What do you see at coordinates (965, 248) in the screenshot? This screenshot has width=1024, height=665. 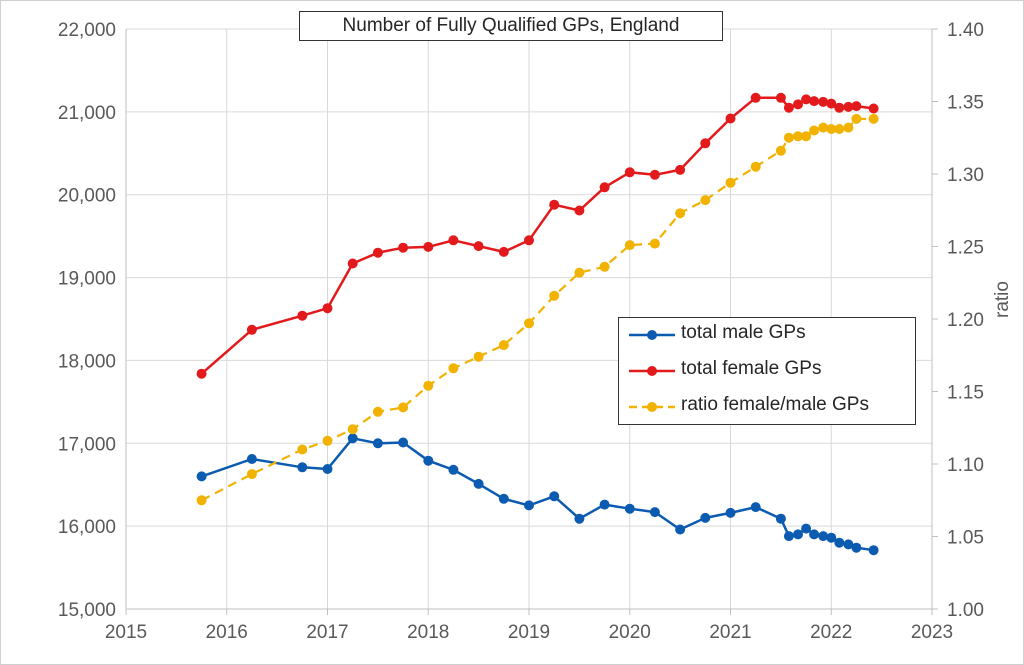 I see `y2-tick-label: 1.25` at bounding box center [965, 248].